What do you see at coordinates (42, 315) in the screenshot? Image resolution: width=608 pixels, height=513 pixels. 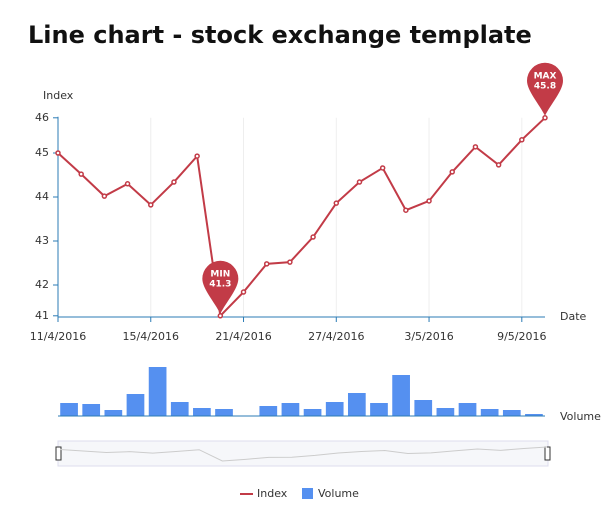 I see `y-tick-label: 41` at bounding box center [42, 315].